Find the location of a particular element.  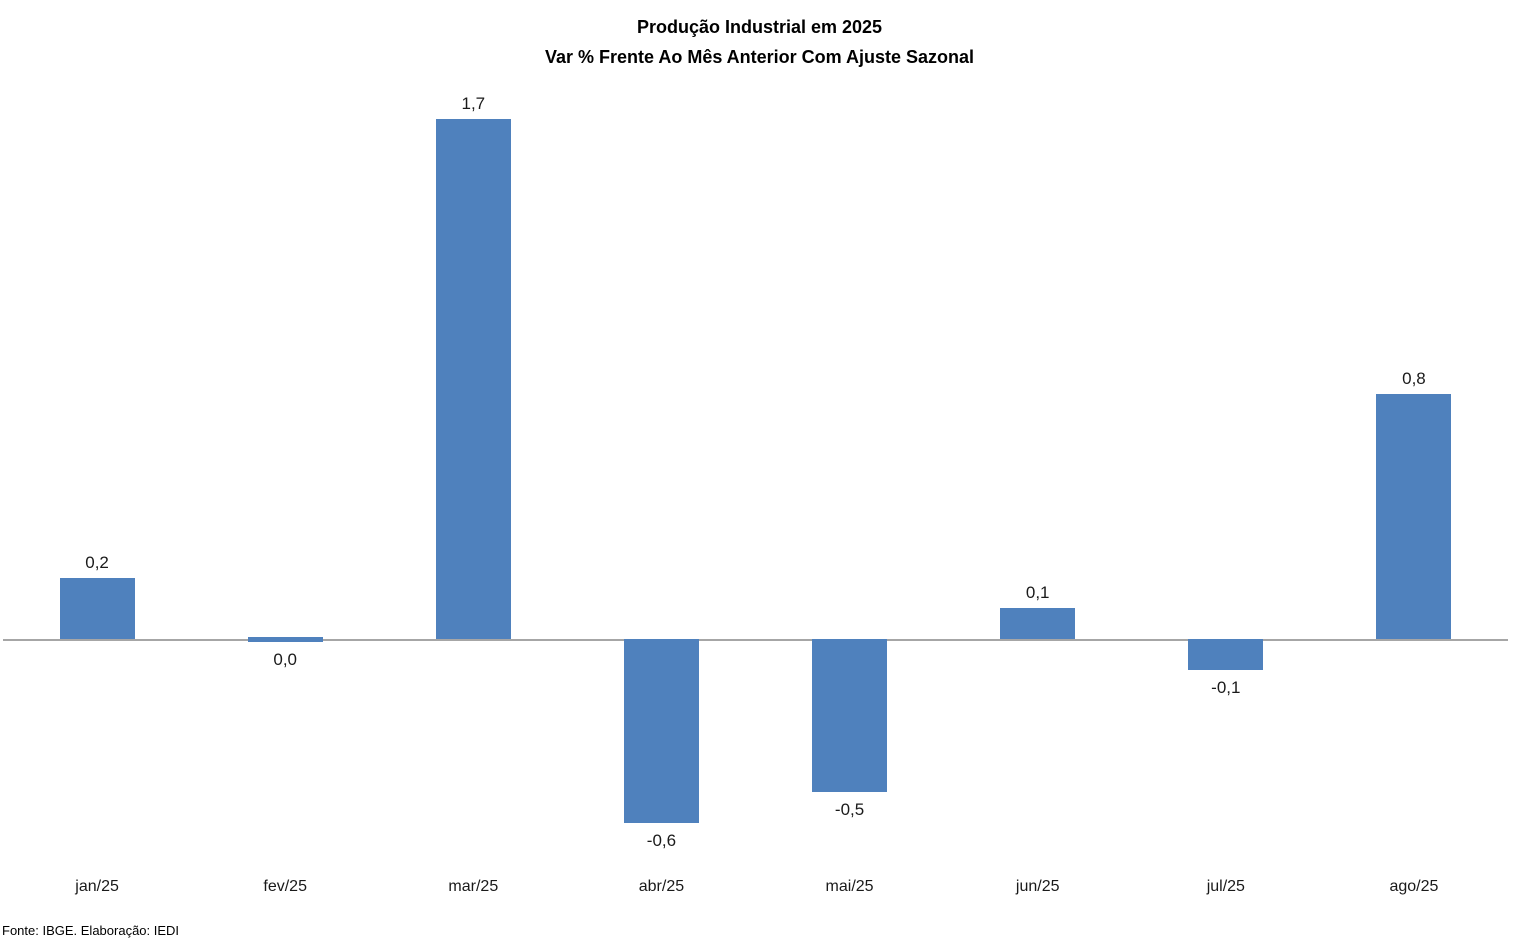

bar-value-label-jul-25: -0,1 is located at coordinates (1226, 687).